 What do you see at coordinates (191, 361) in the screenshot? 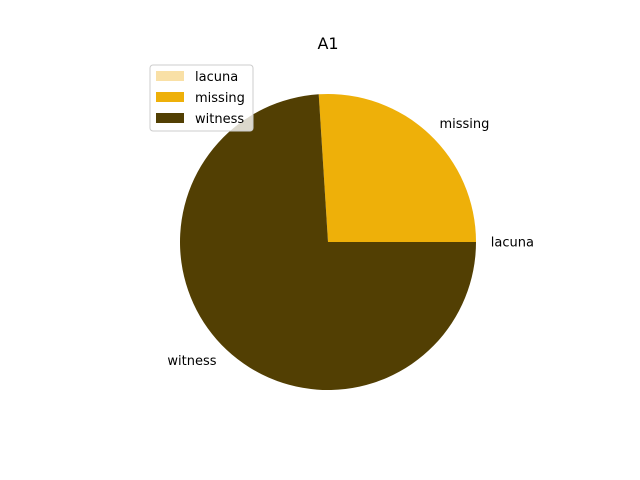
I see `slice-label-witness: witness` at bounding box center [191, 361].